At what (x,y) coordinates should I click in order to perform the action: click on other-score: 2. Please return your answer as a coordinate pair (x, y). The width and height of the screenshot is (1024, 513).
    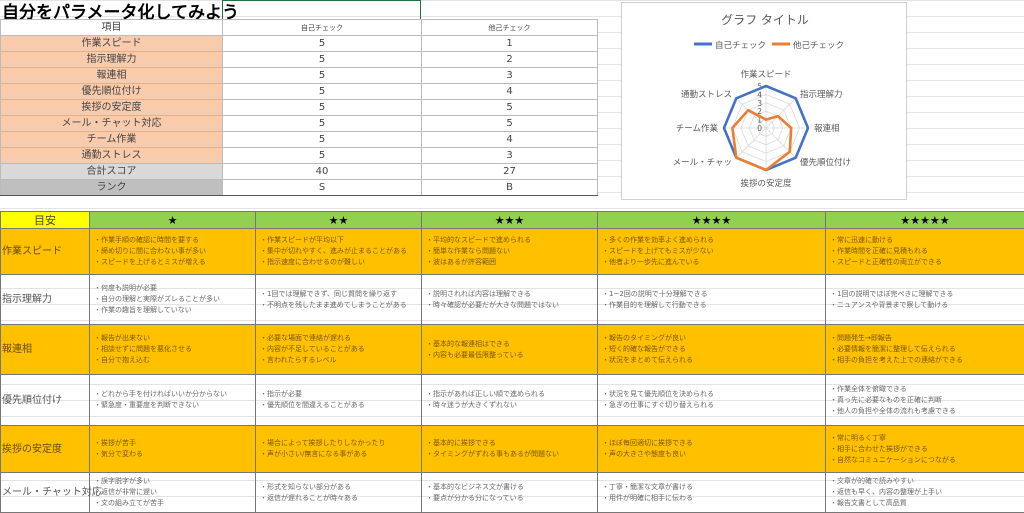
    Looking at the image, I should click on (510, 60).